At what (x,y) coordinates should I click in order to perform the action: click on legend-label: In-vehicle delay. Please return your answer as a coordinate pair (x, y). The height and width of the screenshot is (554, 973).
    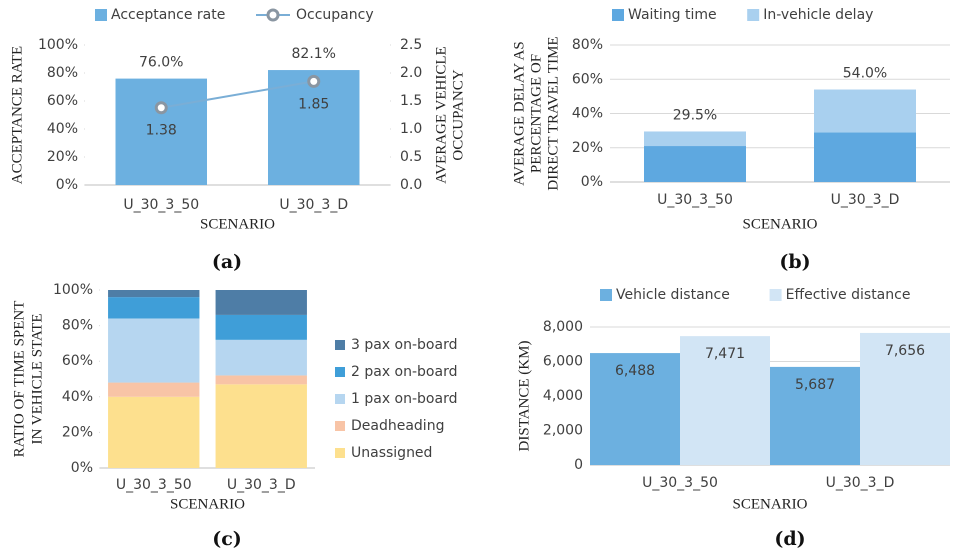
    Looking at the image, I should click on (818, 15).